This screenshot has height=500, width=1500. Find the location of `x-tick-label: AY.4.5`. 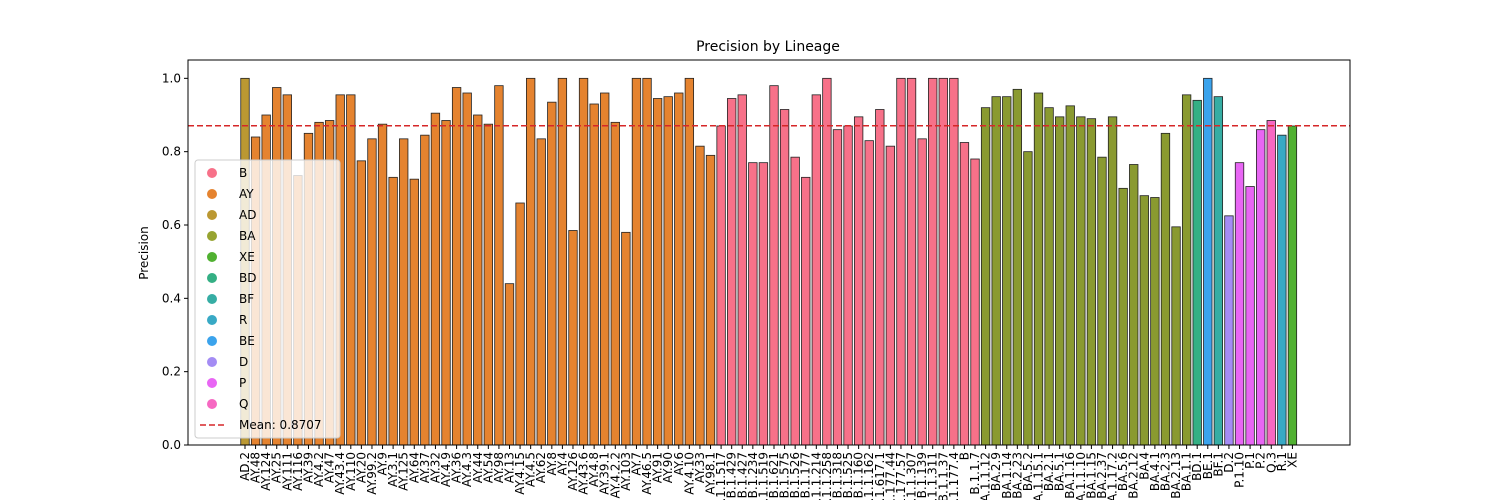

x-tick-label: AY.4.5 is located at coordinates (531, 469).